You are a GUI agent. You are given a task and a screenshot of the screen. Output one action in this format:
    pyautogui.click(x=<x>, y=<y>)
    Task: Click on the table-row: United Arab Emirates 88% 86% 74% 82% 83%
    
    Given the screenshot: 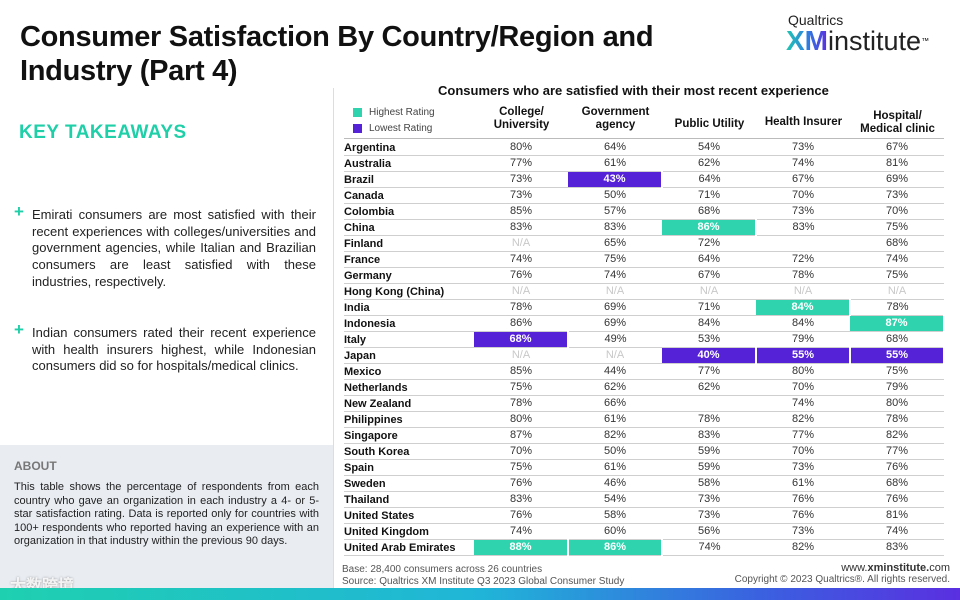 What is the action you would take?
    pyautogui.click(x=644, y=547)
    